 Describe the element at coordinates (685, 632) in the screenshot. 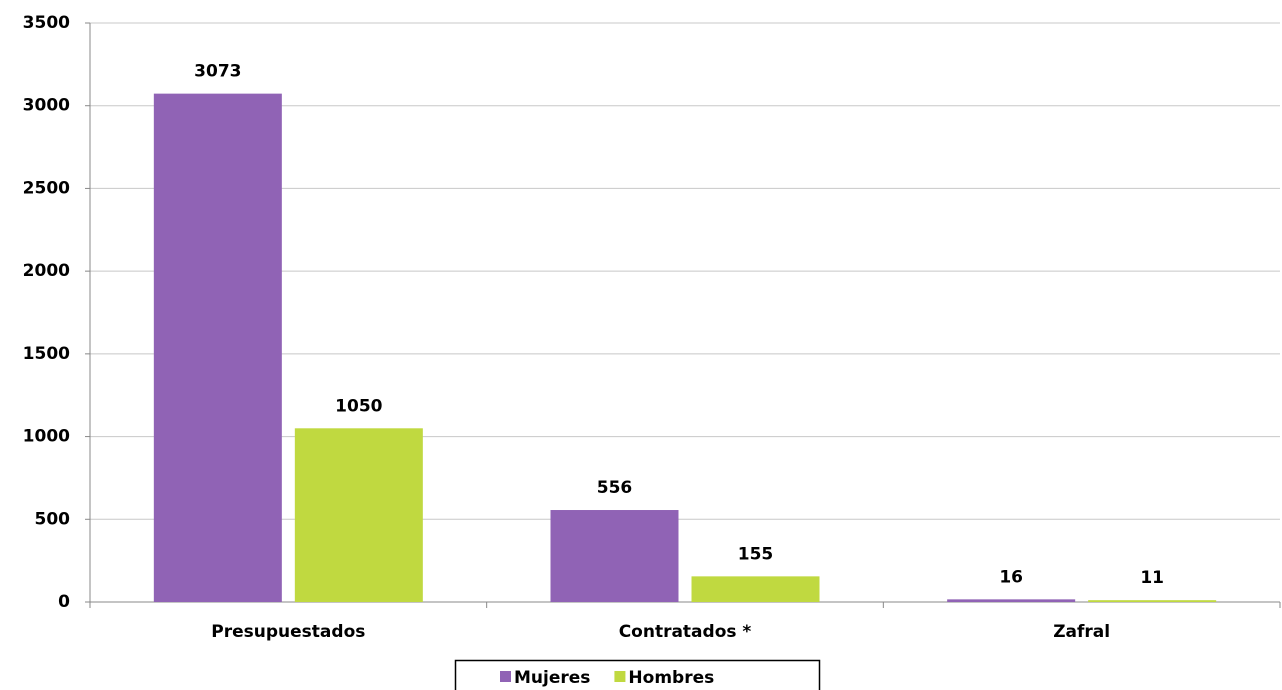

I see `x-tick-label: Contratados *` at that location.